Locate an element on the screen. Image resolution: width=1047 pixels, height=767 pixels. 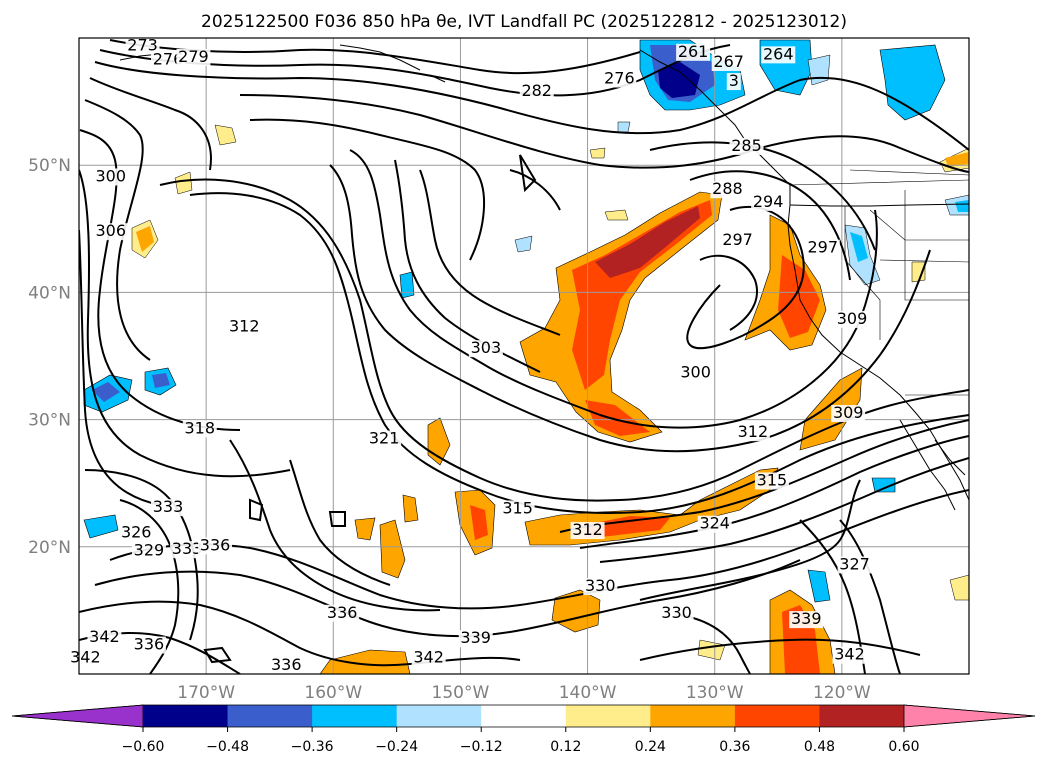
contour-label: 326 is located at coordinates (136, 532).